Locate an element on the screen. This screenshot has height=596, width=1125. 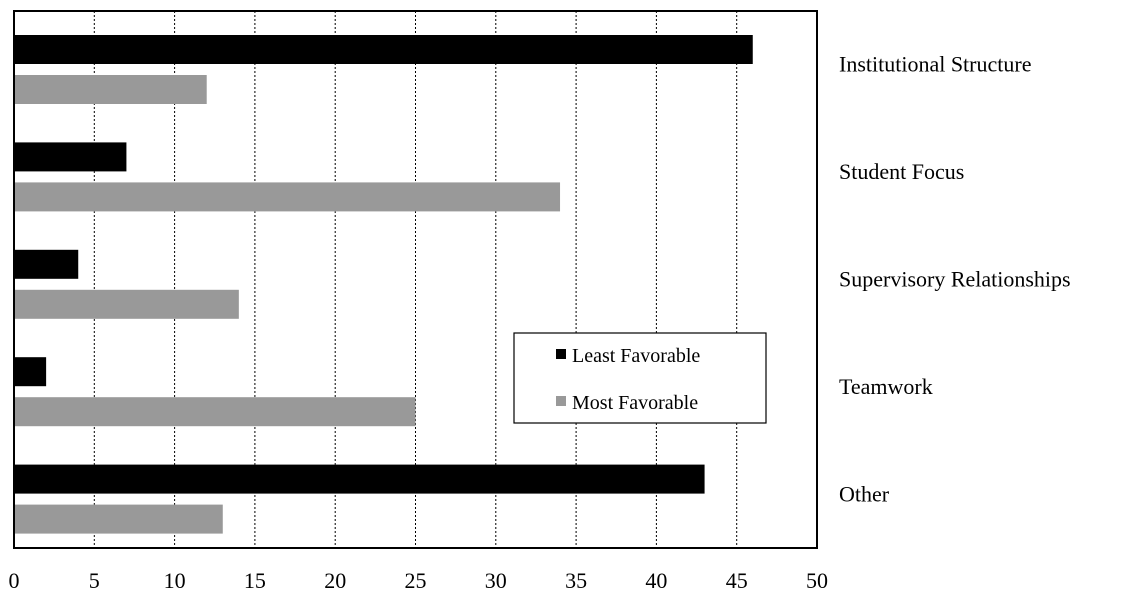
x-tick-label: 10 is located at coordinates (175, 580).